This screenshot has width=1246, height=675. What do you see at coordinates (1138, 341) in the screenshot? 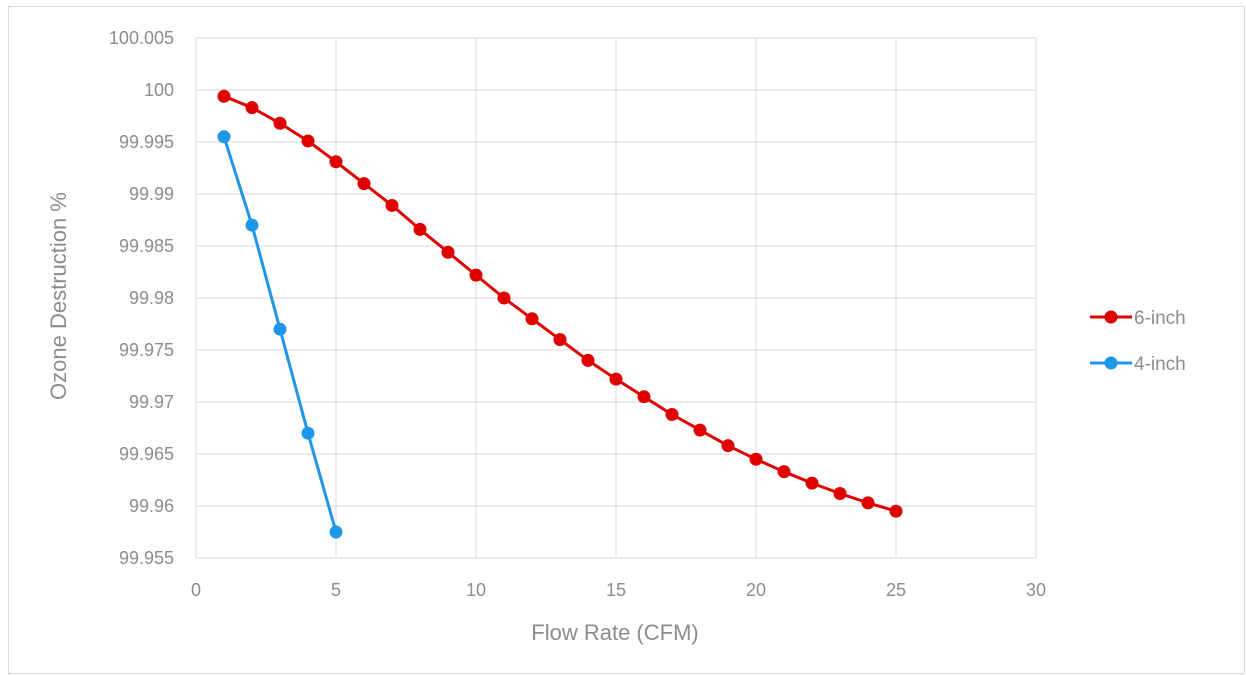
I see `legend: 6-inch 4-inch` at bounding box center [1138, 341].